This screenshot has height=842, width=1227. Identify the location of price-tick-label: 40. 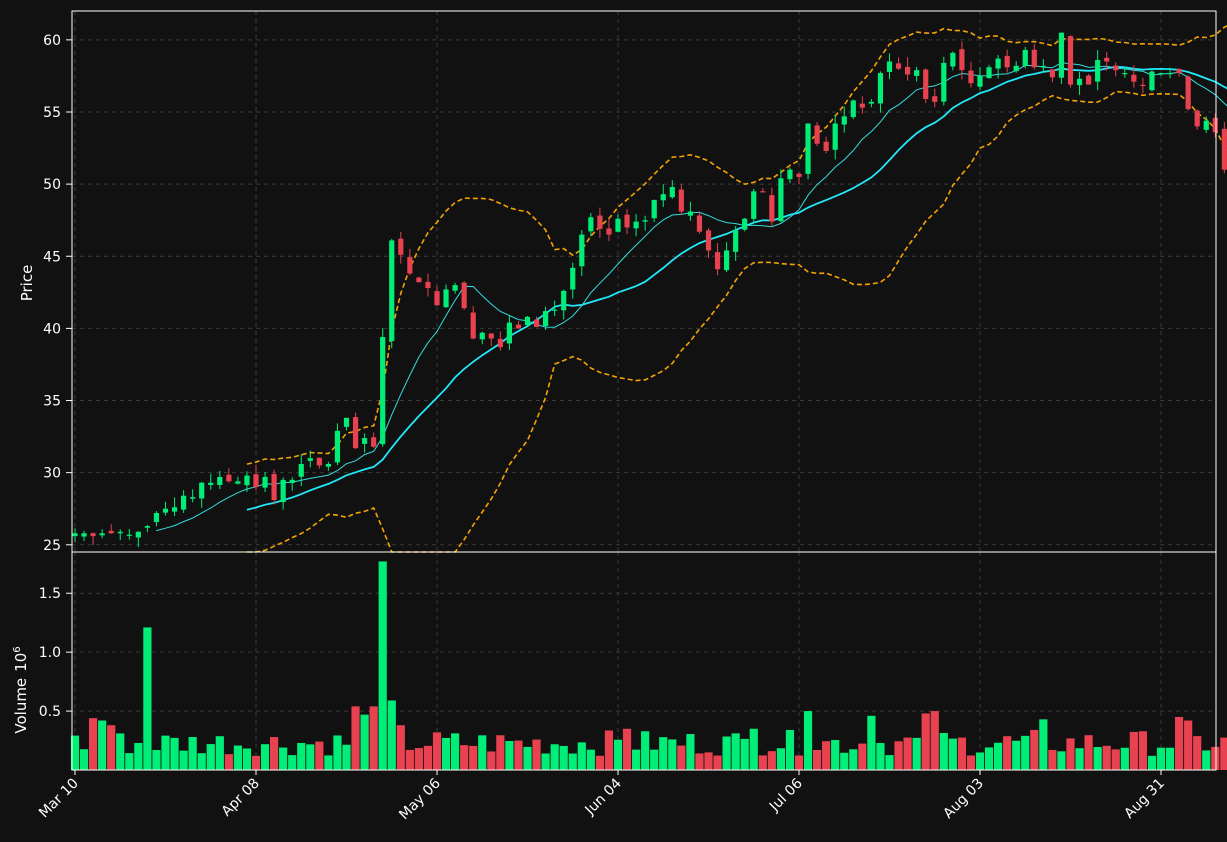
(52, 329).